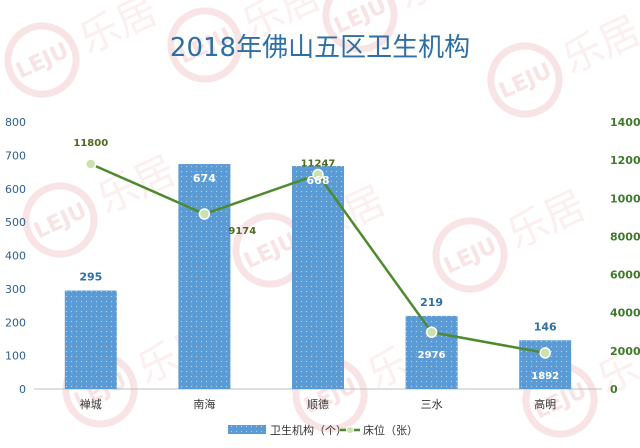 This screenshot has height=448, width=640. I want to click on line-data-label: 9174, so click(242, 231).